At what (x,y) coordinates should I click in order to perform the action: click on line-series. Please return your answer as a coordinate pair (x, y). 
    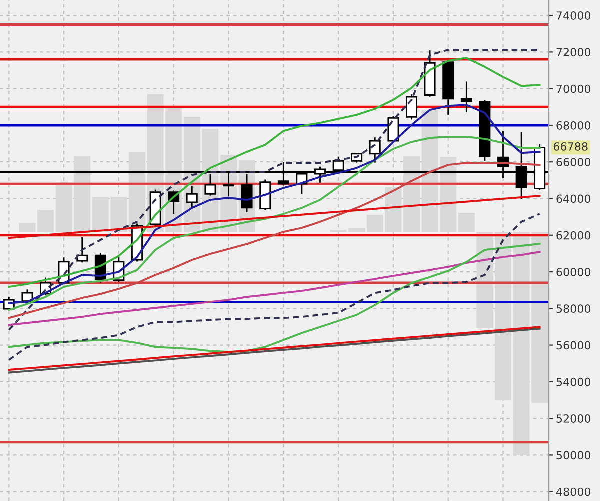
    Looking at the image, I should click on (274, 288).